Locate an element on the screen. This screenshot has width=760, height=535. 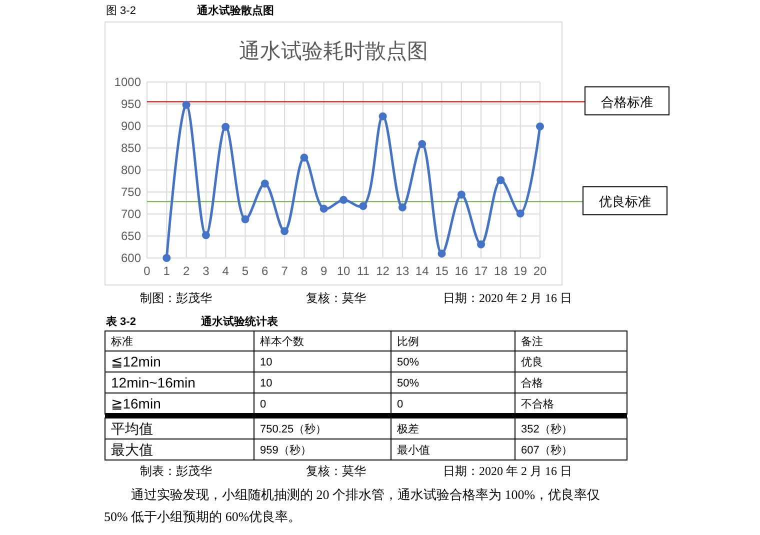
x-tick-label: 2 is located at coordinates (186, 271).